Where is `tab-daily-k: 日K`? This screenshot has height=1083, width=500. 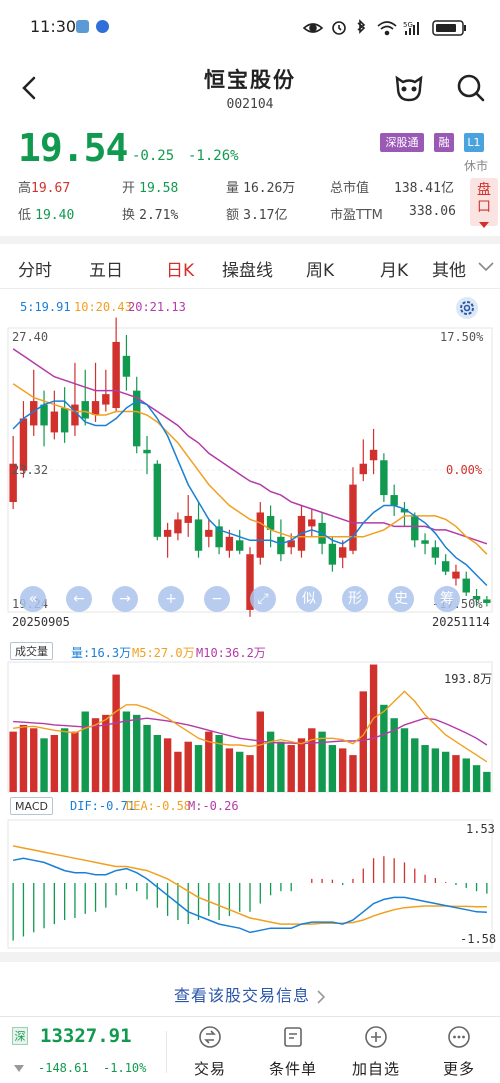 tab-daily-k: 日K is located at coordinates (180, 271).